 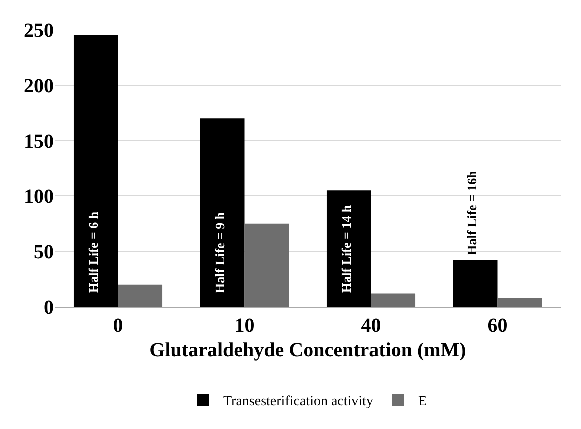 I want to click on y-tick-label: 50, so click(x=44, y=253).